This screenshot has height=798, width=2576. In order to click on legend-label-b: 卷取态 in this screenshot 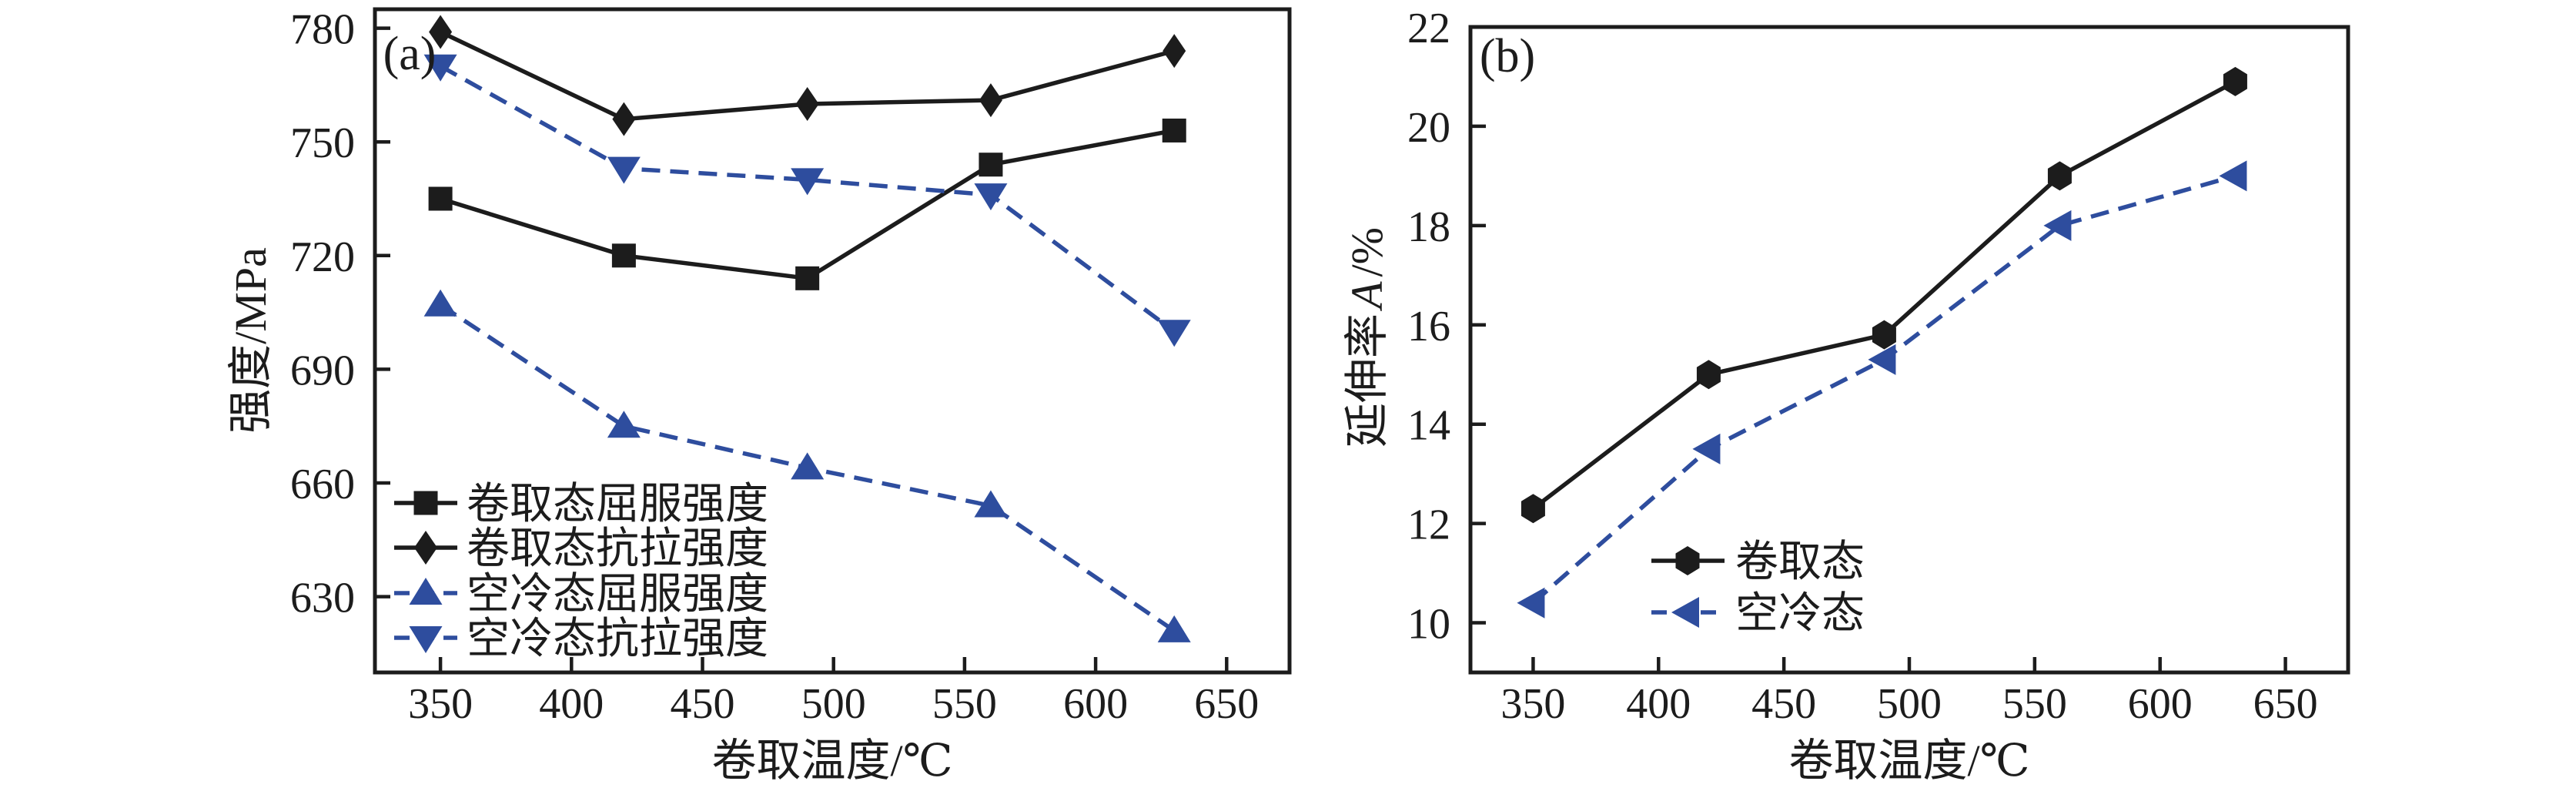, I will do `click(1800, 562)`.